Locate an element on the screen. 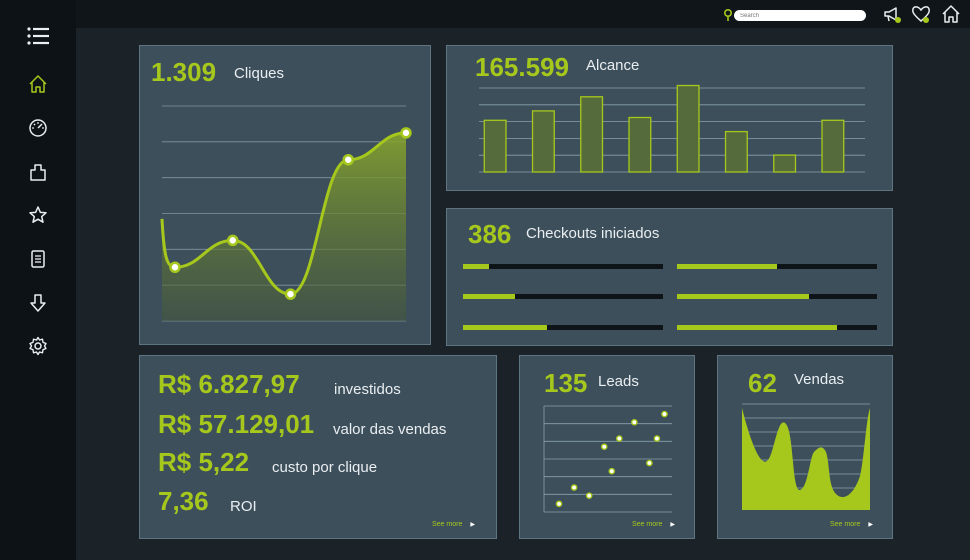 The image size is (970, 560). sidebar-item-favorites is located at coordinates (38, 215).